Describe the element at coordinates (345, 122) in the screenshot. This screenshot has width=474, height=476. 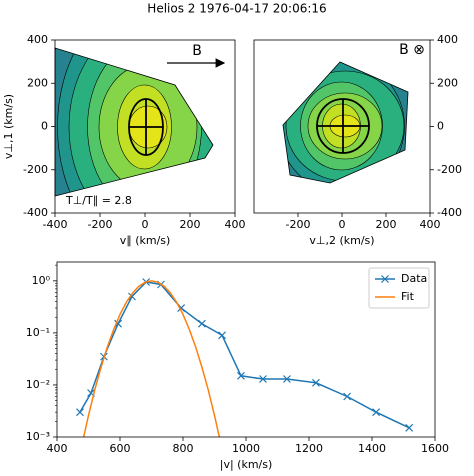
I see `contour-outline` at that location.